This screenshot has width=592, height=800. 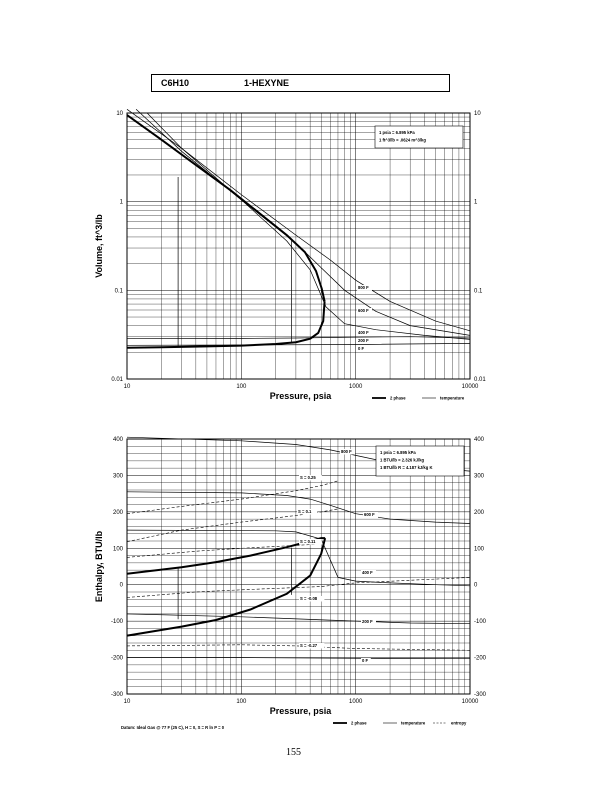 What do you see at coordinates (305, 511) in the screenshot?
I see `curve-label-s-0-1: S = 0.1` at bounding box center [305, 511].